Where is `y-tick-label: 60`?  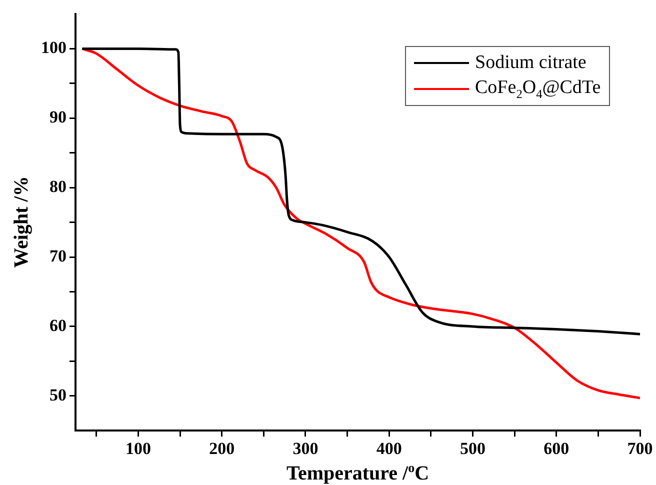
y-tick-label: 60 is located at coordinates (58, 325).